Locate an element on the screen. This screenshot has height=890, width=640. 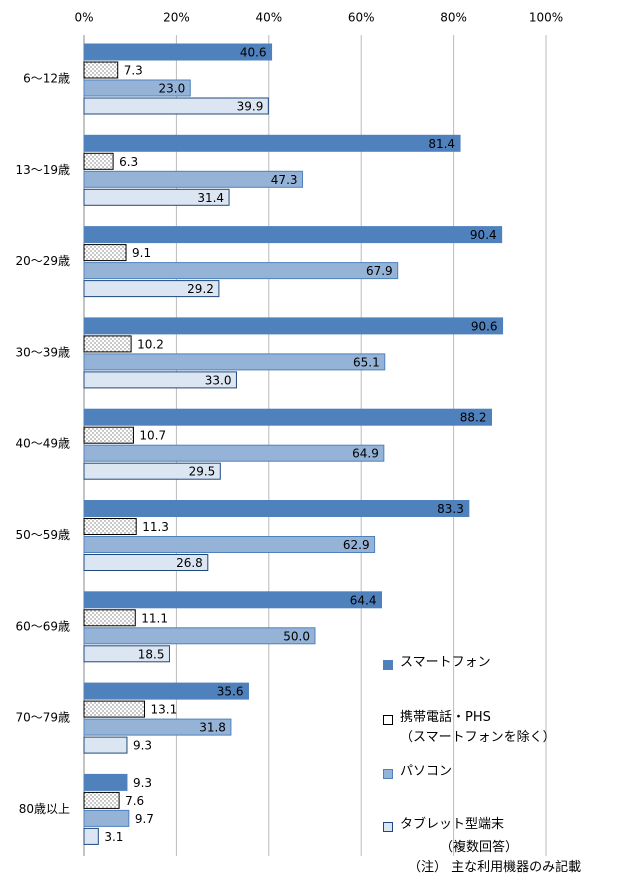
y-tick-label: 6〜12歳 is located at coordinates (46, 79).